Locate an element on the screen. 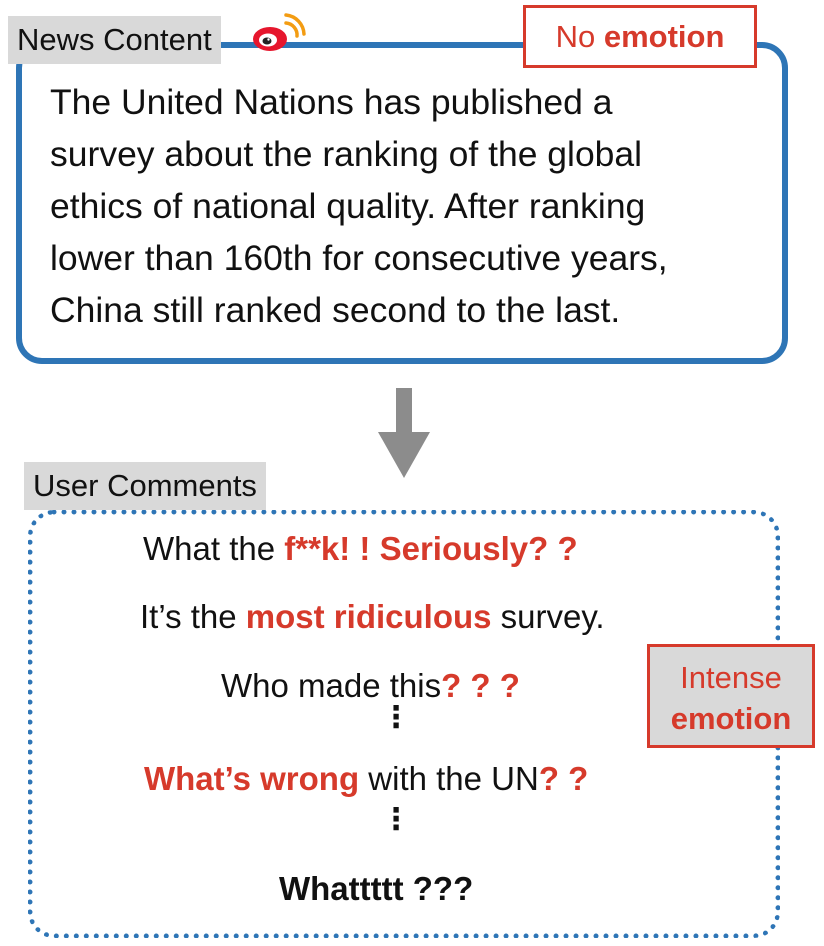 This screenshot has width=824, height=946. no-emotion-word: emotion is located at coordinates (664, 36).